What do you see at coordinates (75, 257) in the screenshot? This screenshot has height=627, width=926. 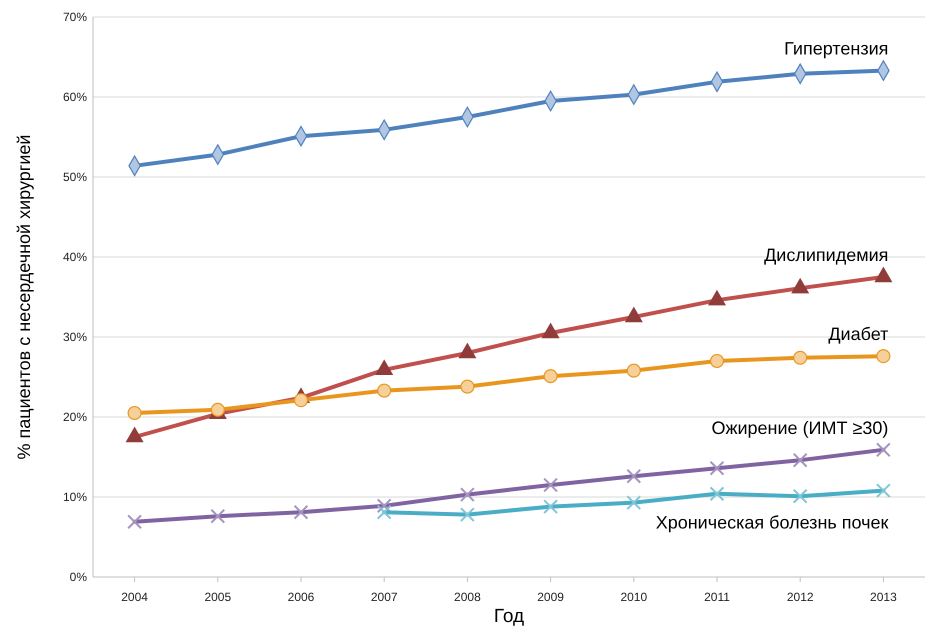 I see `y-tick-label: 40%` at bounding box center [75, 257].